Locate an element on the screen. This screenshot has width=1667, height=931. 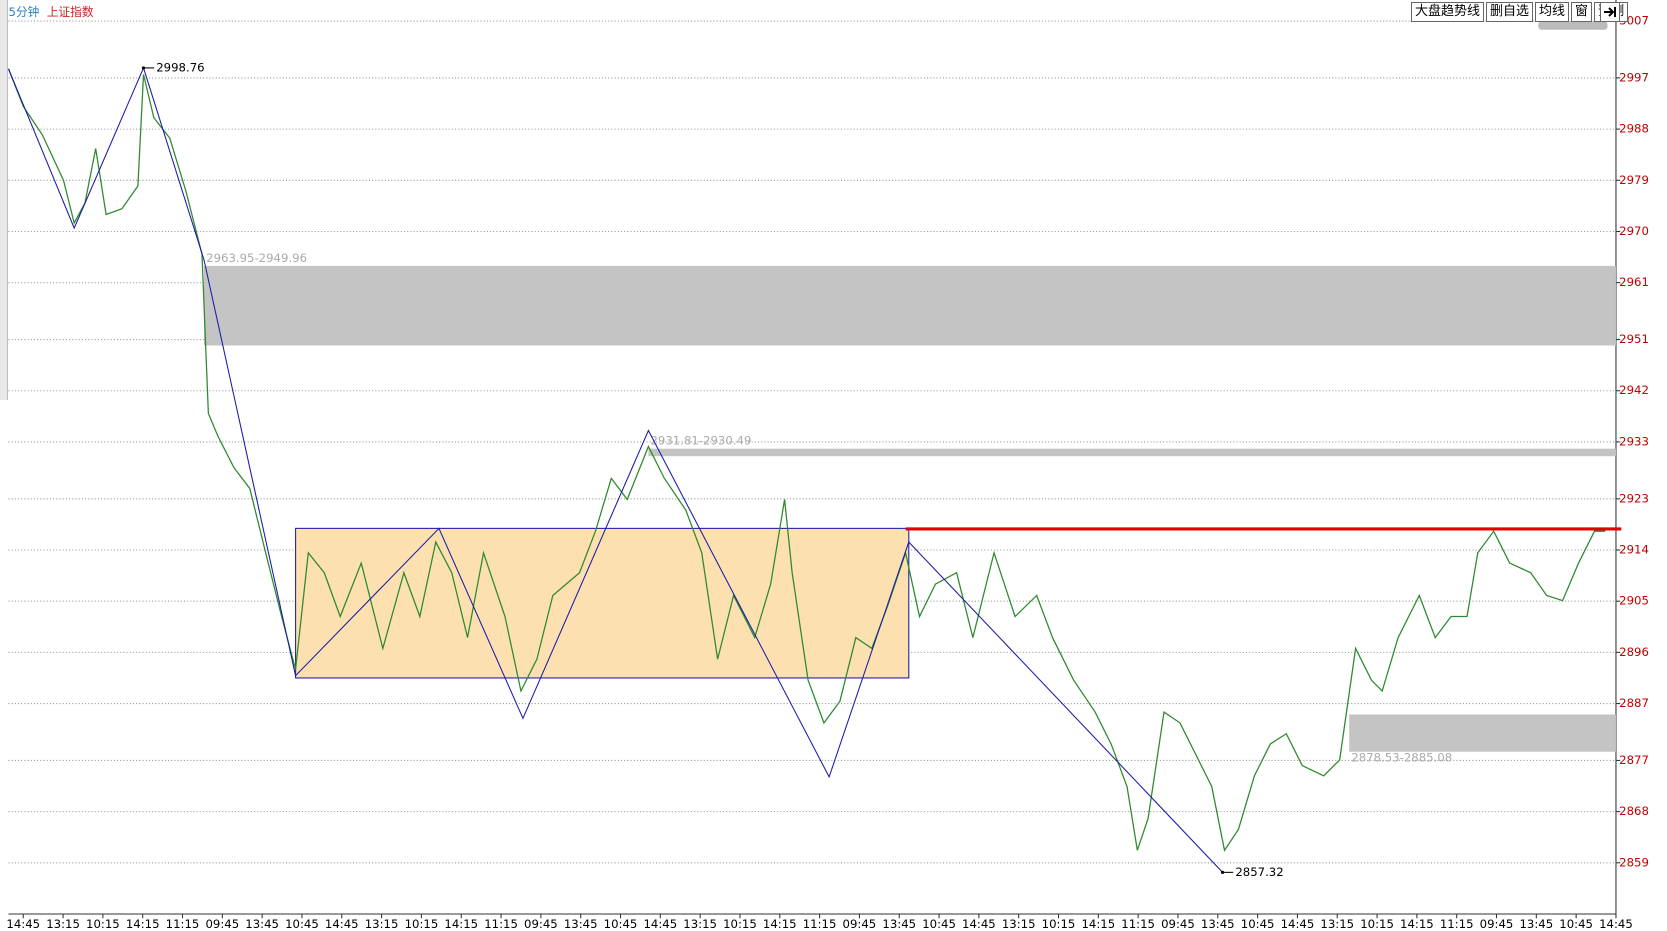
toolbar-button: 大盘趋势线 is located at coordinates (1448, 12).